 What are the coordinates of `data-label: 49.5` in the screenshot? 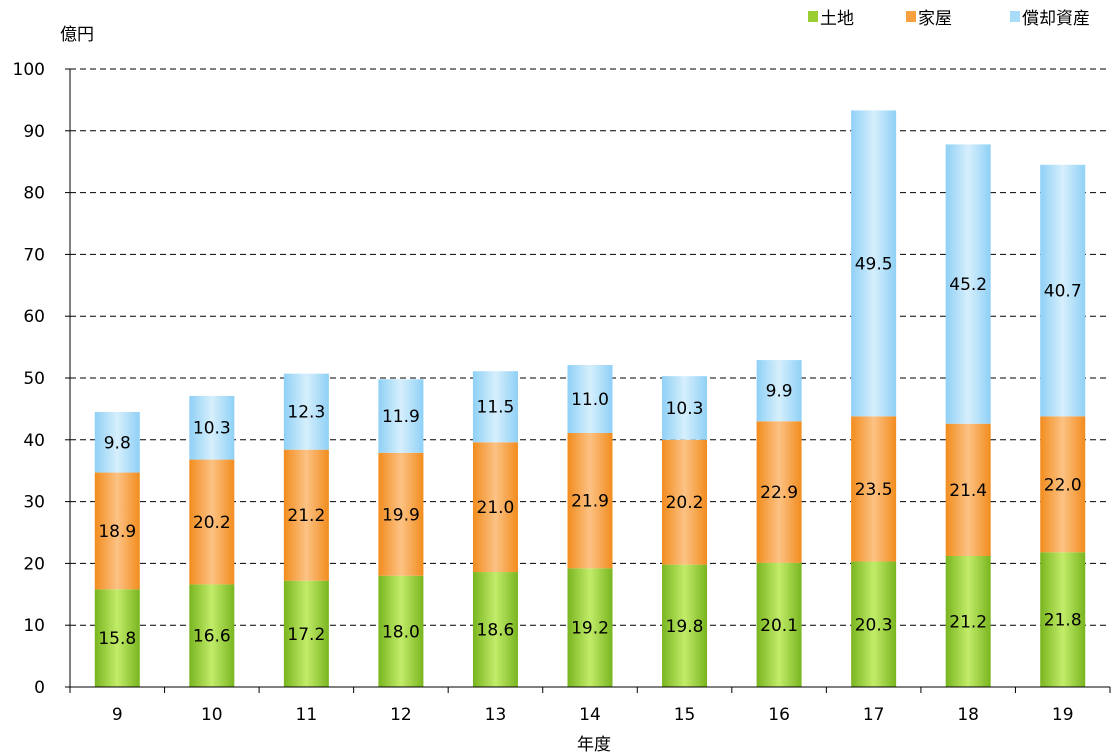 It's located at (874, 264).